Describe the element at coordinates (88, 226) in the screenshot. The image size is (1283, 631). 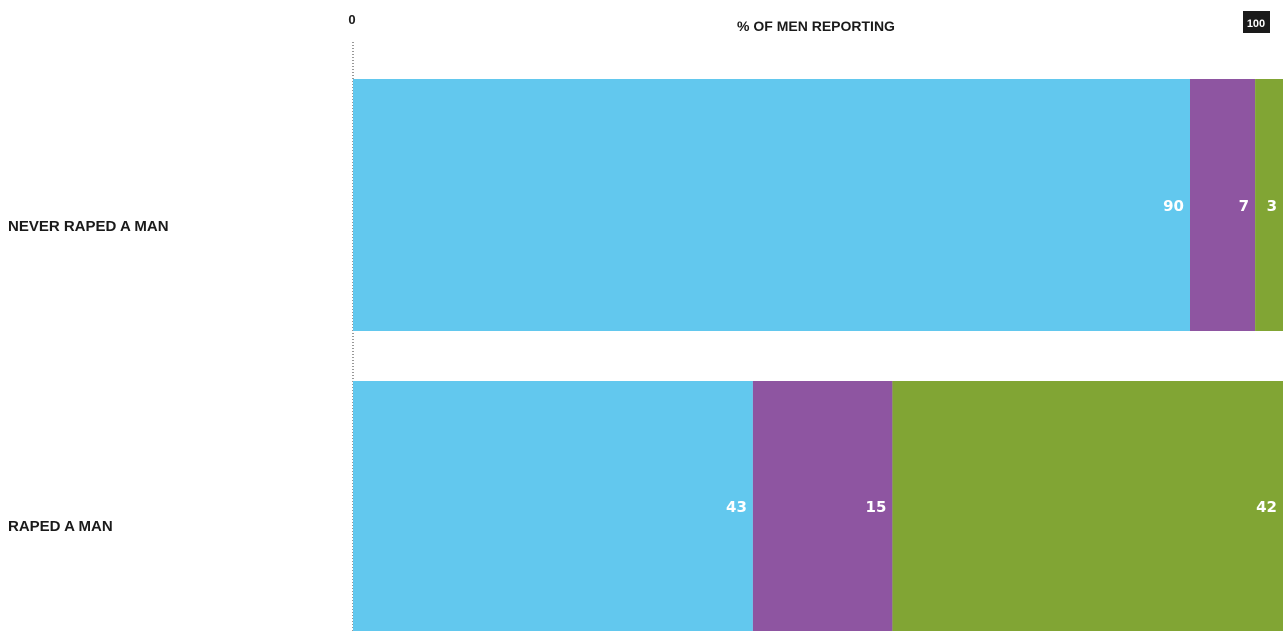
I see `category-label: NEVER RAPED A MAN` at that location.